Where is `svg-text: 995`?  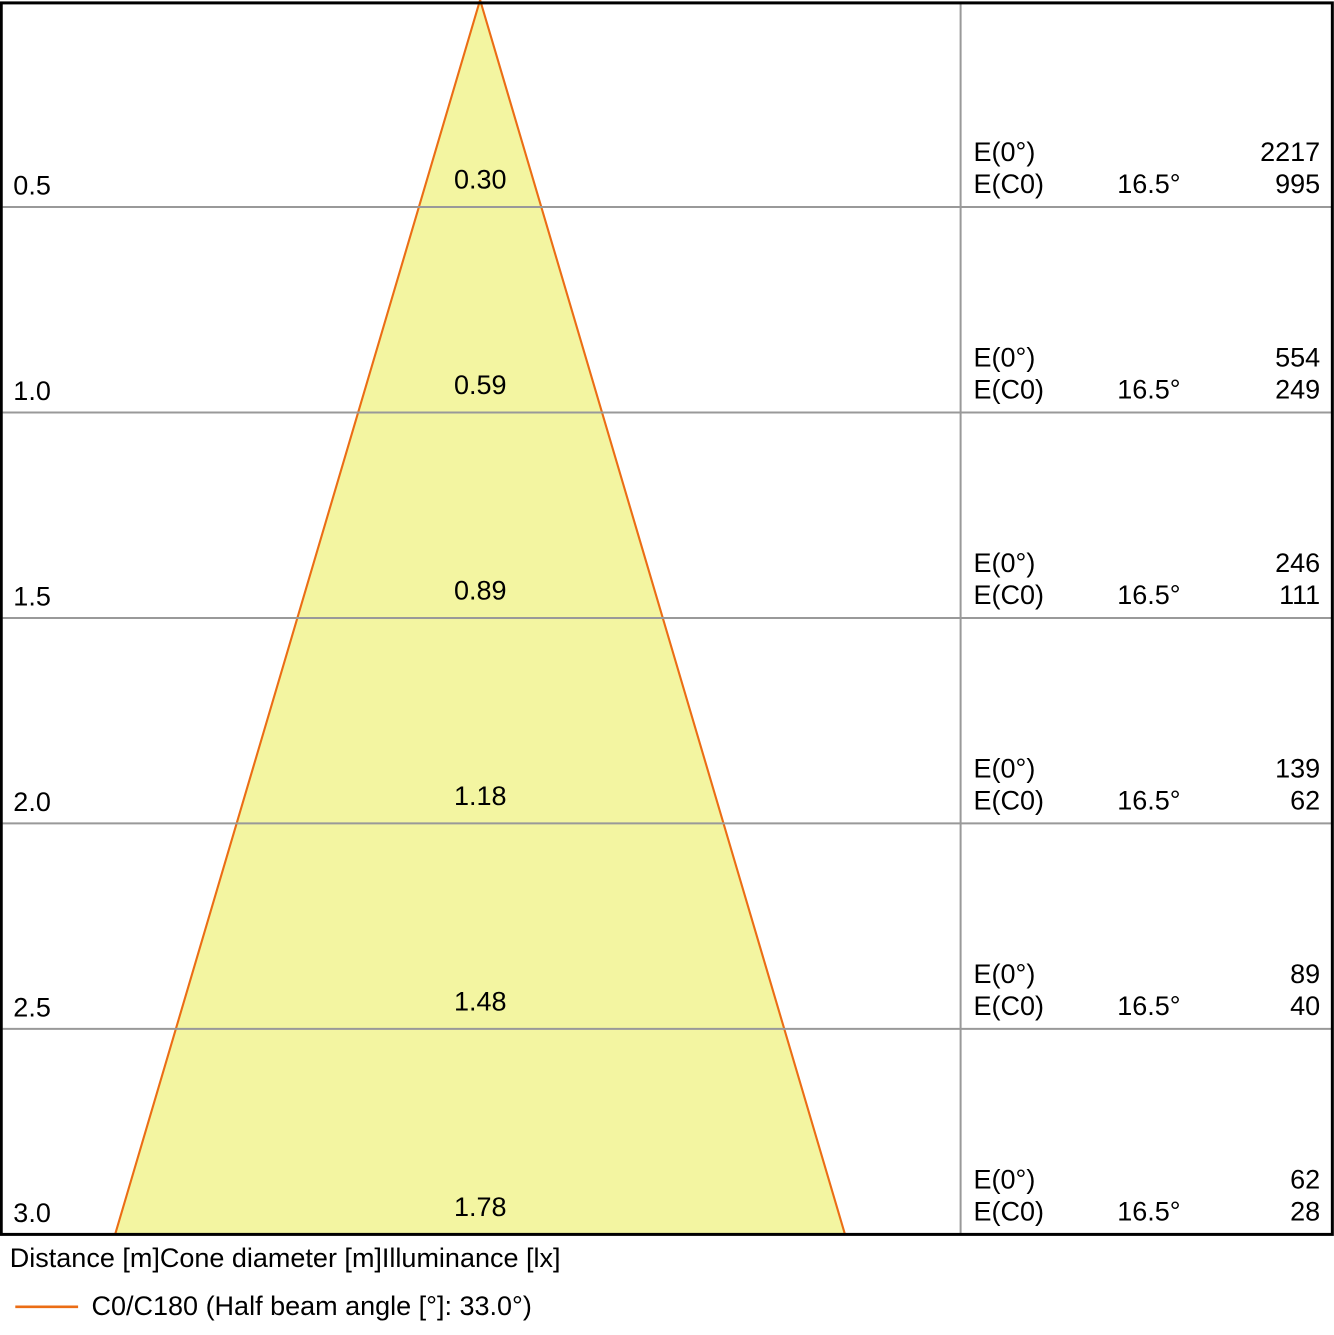 svg-text: 995 is located at coordinates (1297, 184).